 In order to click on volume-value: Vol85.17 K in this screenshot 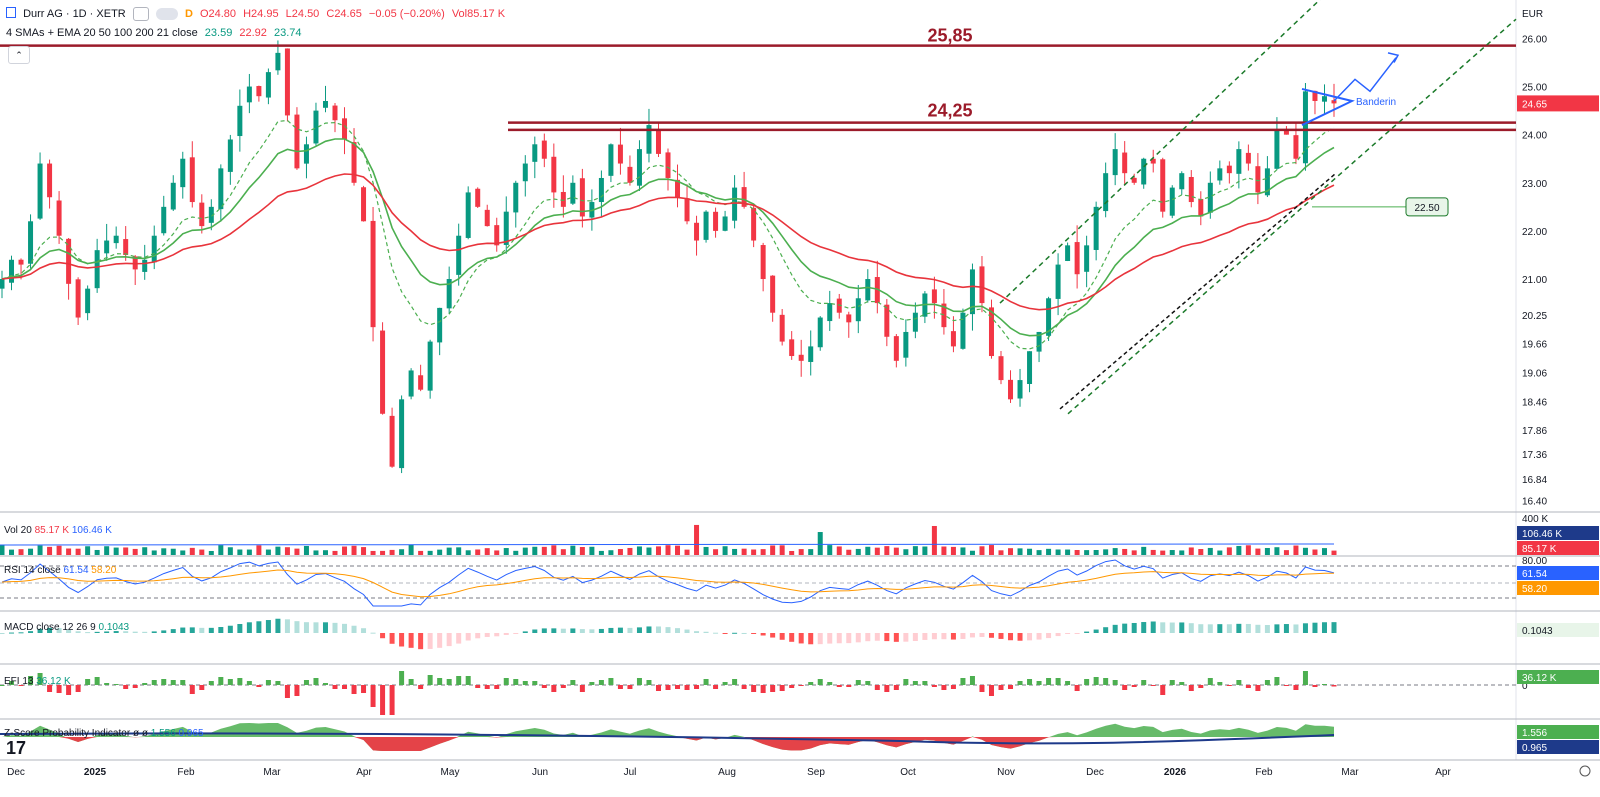, I will do `click(478, 14)`.